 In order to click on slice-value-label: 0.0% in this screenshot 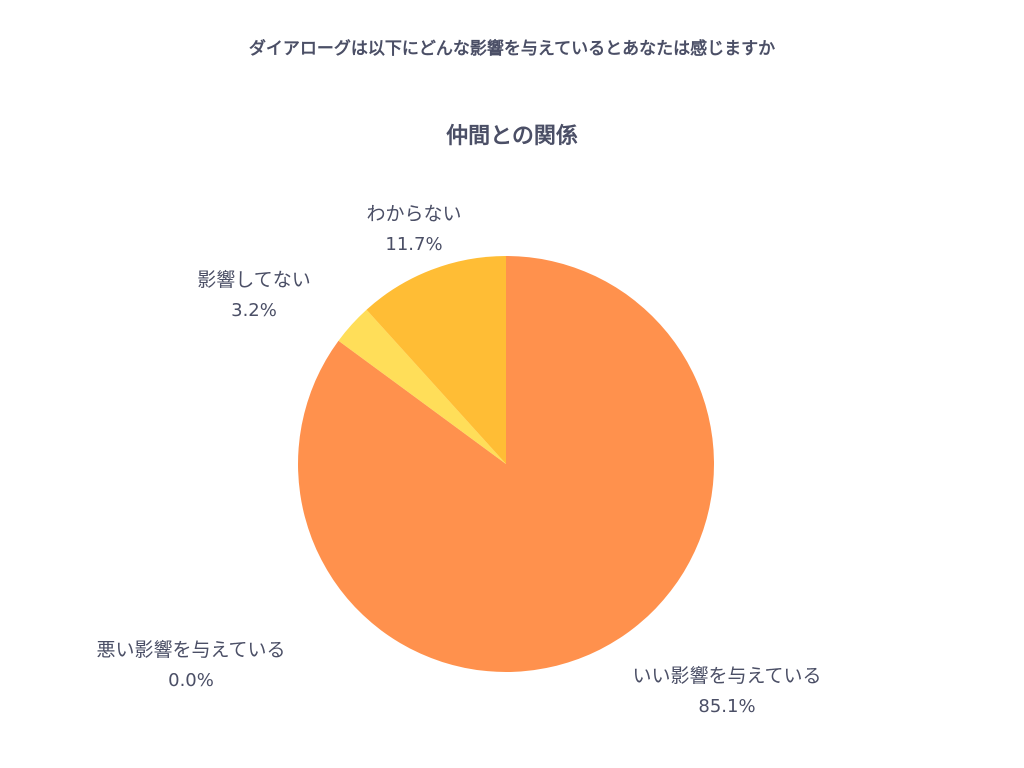, I will do `click(191, 680)`.